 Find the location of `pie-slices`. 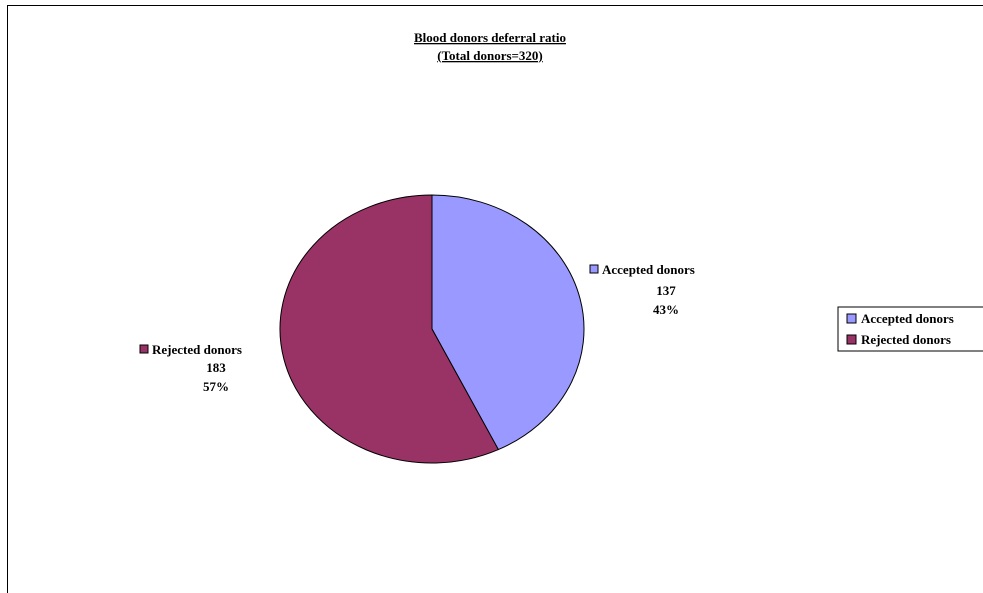

pie-slices is located at coordinates (432, 329).